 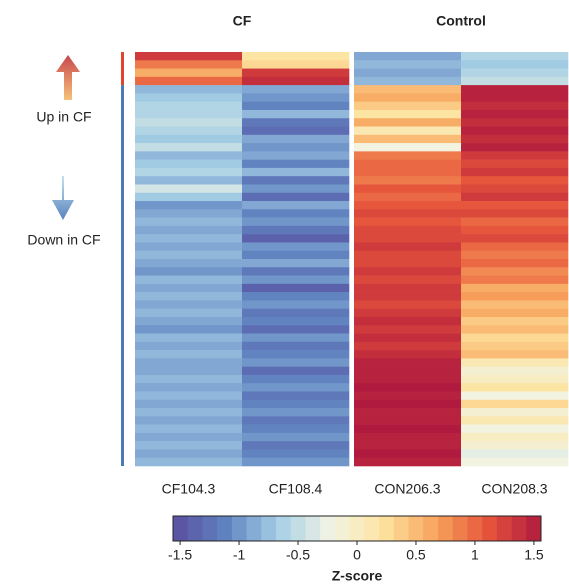 I want to click on column-label: CF104.3, so click(x=189, y=489).